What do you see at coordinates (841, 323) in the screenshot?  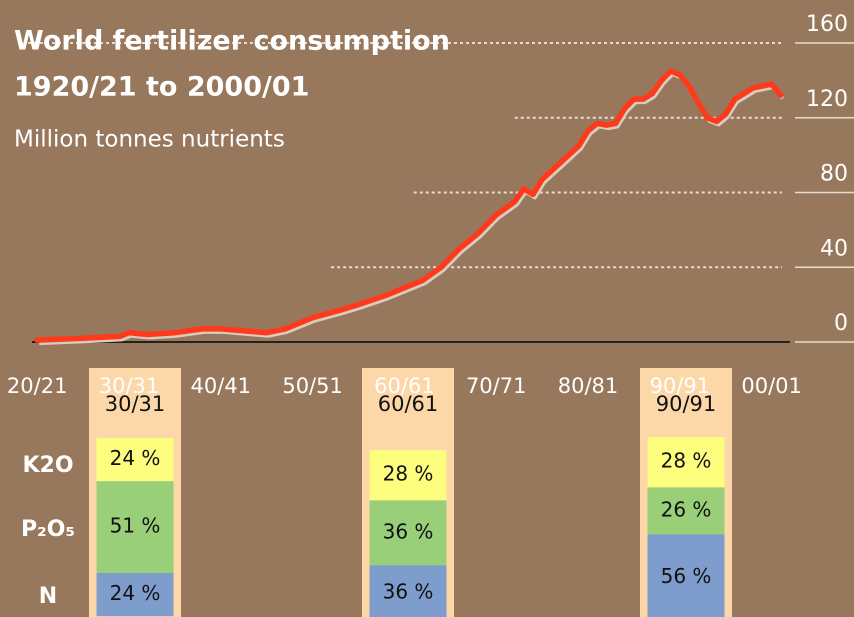 I see `y-tick-label: 0` at bounding box center [841, 323].